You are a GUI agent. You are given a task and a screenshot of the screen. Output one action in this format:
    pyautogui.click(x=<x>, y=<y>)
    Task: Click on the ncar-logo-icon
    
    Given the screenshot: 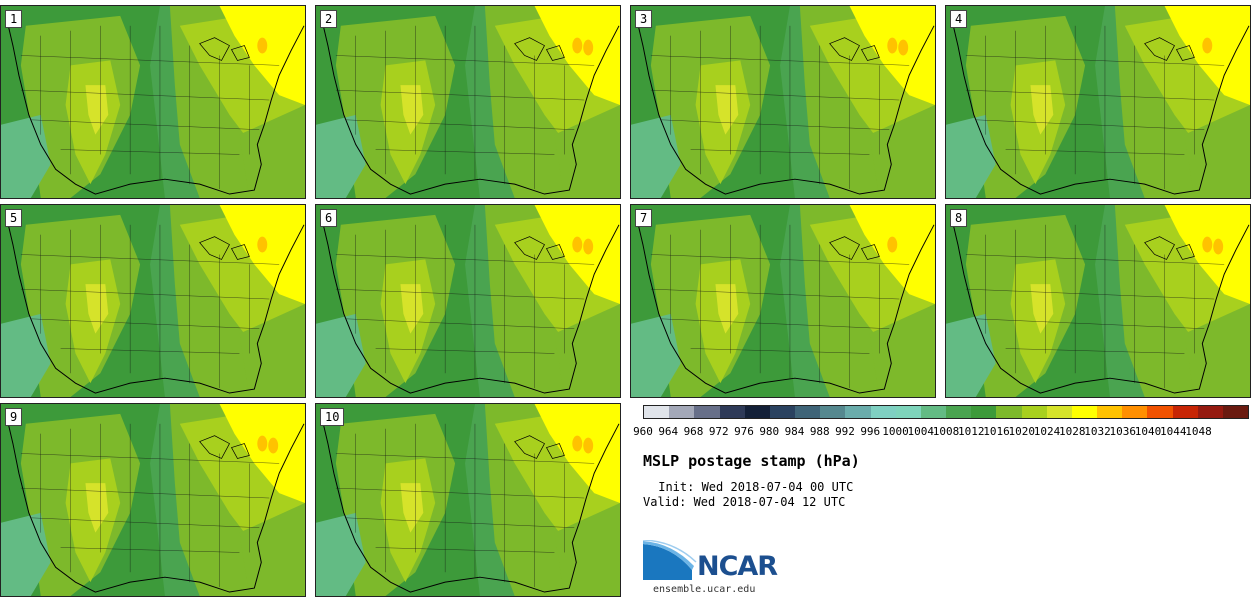 What is the action you would take?
    pyautogui.click(x=669, y=560)
    